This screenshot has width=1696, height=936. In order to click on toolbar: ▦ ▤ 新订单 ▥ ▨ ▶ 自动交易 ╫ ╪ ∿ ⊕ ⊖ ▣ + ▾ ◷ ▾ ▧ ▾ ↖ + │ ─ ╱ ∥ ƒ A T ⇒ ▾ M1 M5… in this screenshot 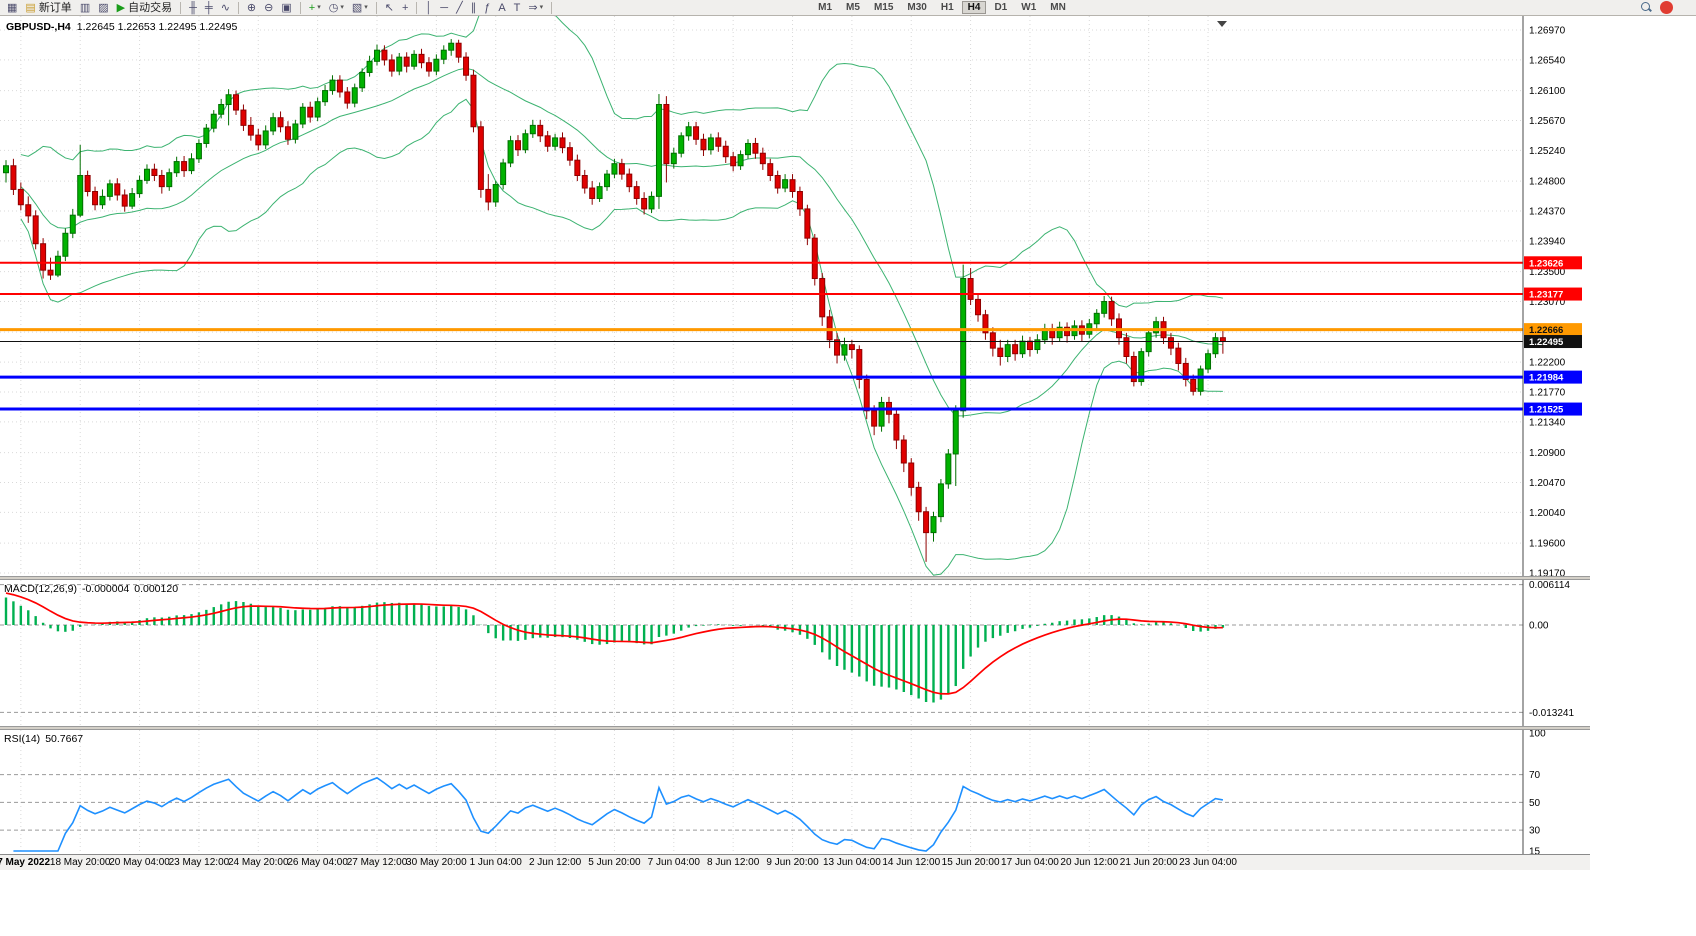, I will do `click(848, 8)`.